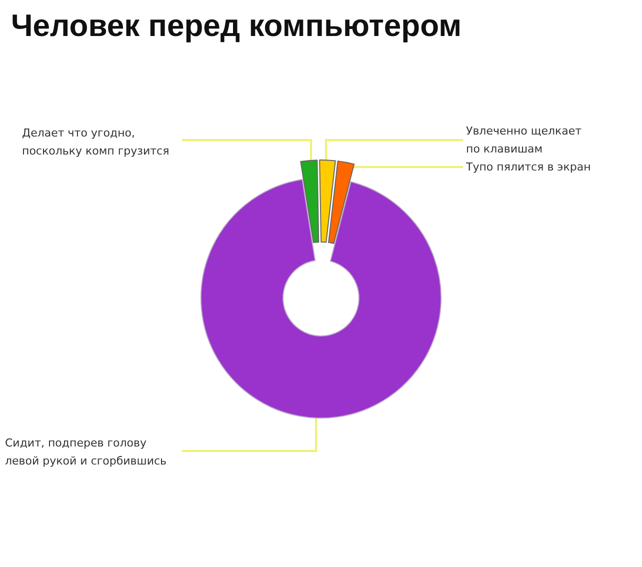 This screenshot has height=567, width=642. What do you see at coordinates (524, 140) in the screenshot?
I see `slice-label: Увлеченно щелкает по клавишам` at bounding box center [524, 140].